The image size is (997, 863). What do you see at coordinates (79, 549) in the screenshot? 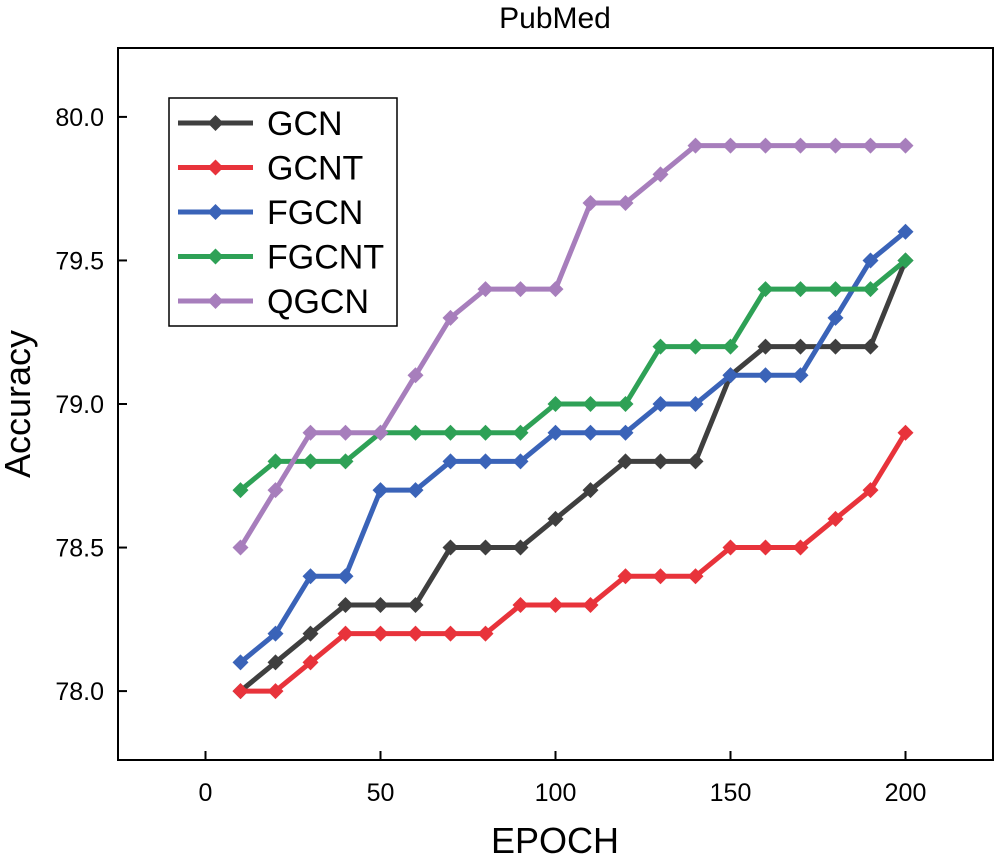
I see `y-tick-label: 78.5` at bounding box center [79, 549].